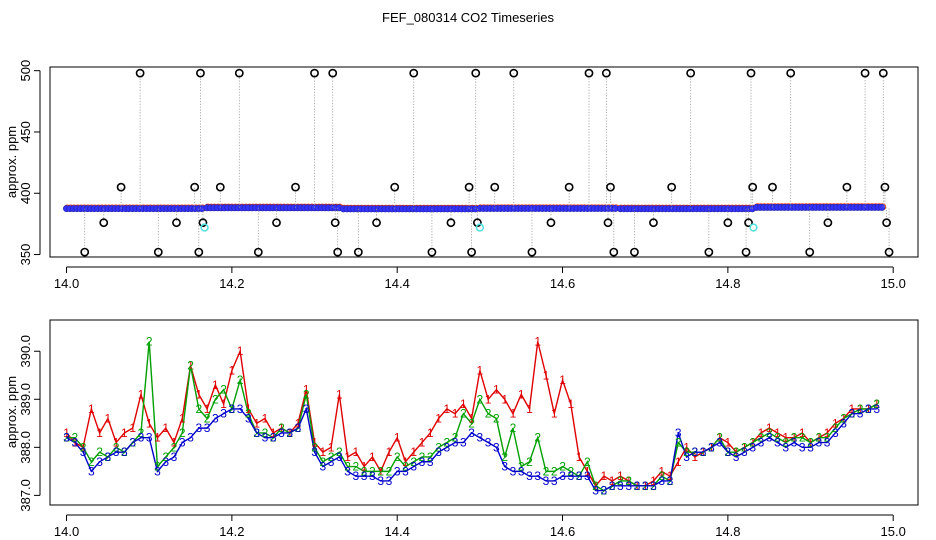 This screenshot has height=540, width=936. What do you see at coordinates (753, 227) in the screenshot?
I see `cyan-point` at bounding box center [753, 227].